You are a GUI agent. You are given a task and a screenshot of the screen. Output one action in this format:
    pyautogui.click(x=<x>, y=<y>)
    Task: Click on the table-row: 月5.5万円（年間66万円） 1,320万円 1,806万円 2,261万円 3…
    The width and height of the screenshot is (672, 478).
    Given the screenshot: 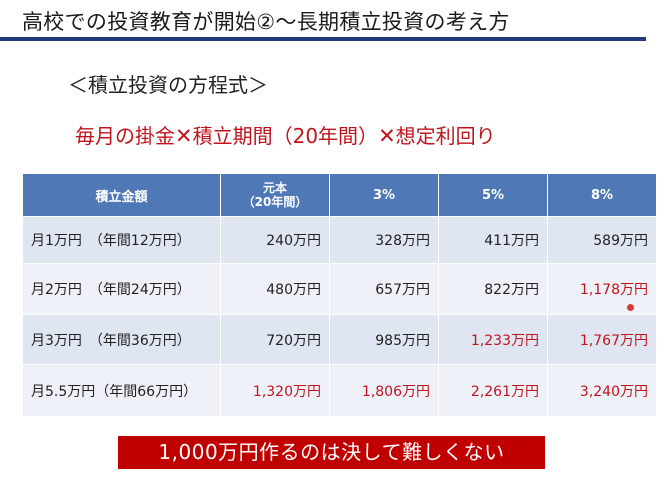 What is the action you would take?
    pyautogui.click(x=339, y=390)
    